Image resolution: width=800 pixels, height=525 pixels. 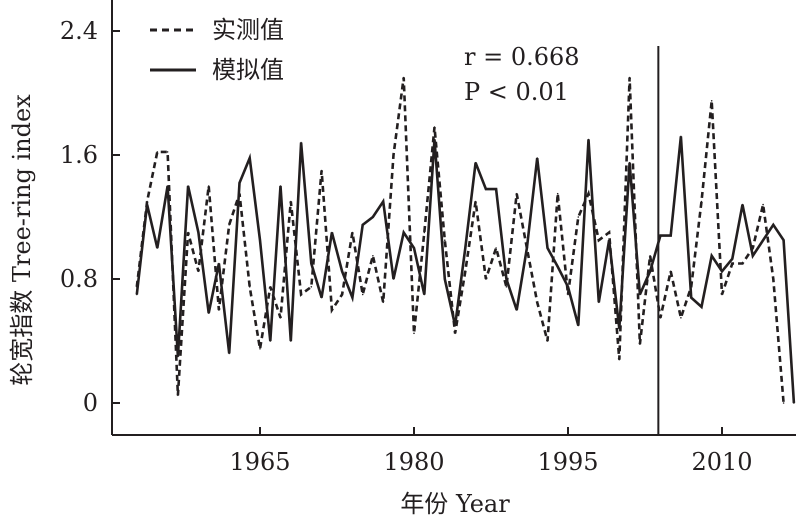 What do you see at coordinates (491, 451) in the screenshot?
I see `x-axis: 1965 1980 1995 2010` at bounding box center [491, 451].